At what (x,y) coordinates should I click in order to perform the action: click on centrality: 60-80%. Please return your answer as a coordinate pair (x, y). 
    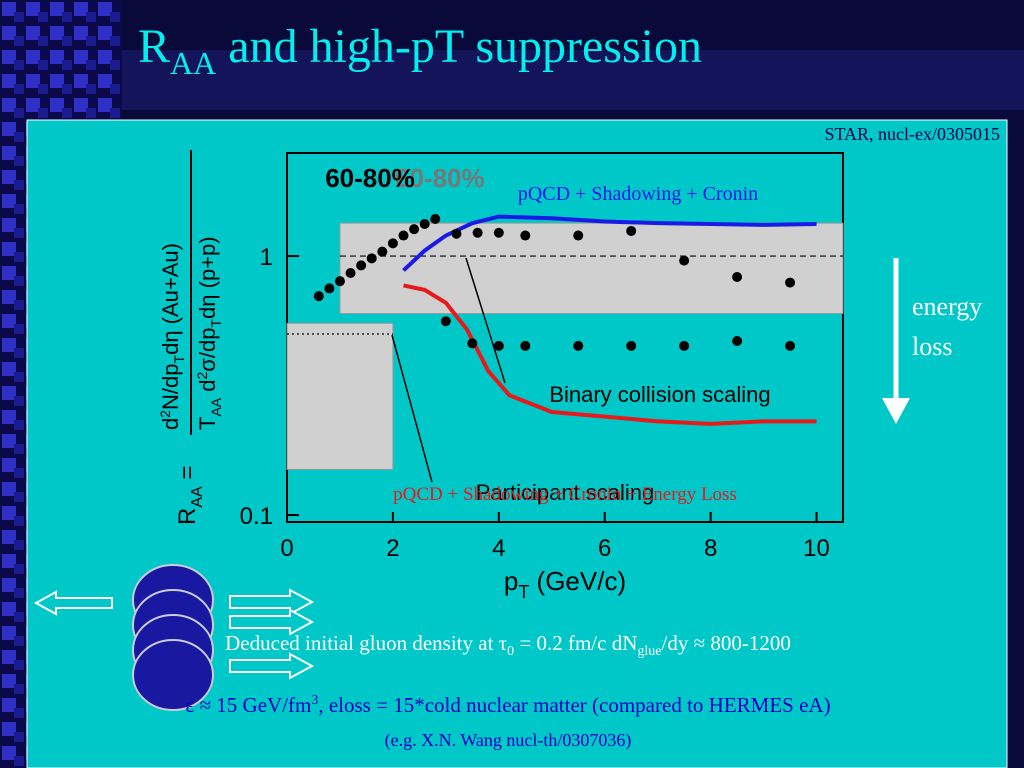
    Looking at the image, I should click on (370, 178).